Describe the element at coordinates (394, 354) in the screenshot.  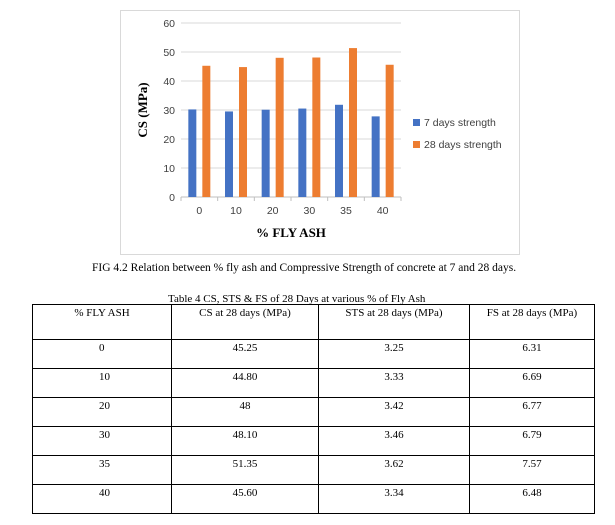
I see `cell-sts: 3.25` at that location.